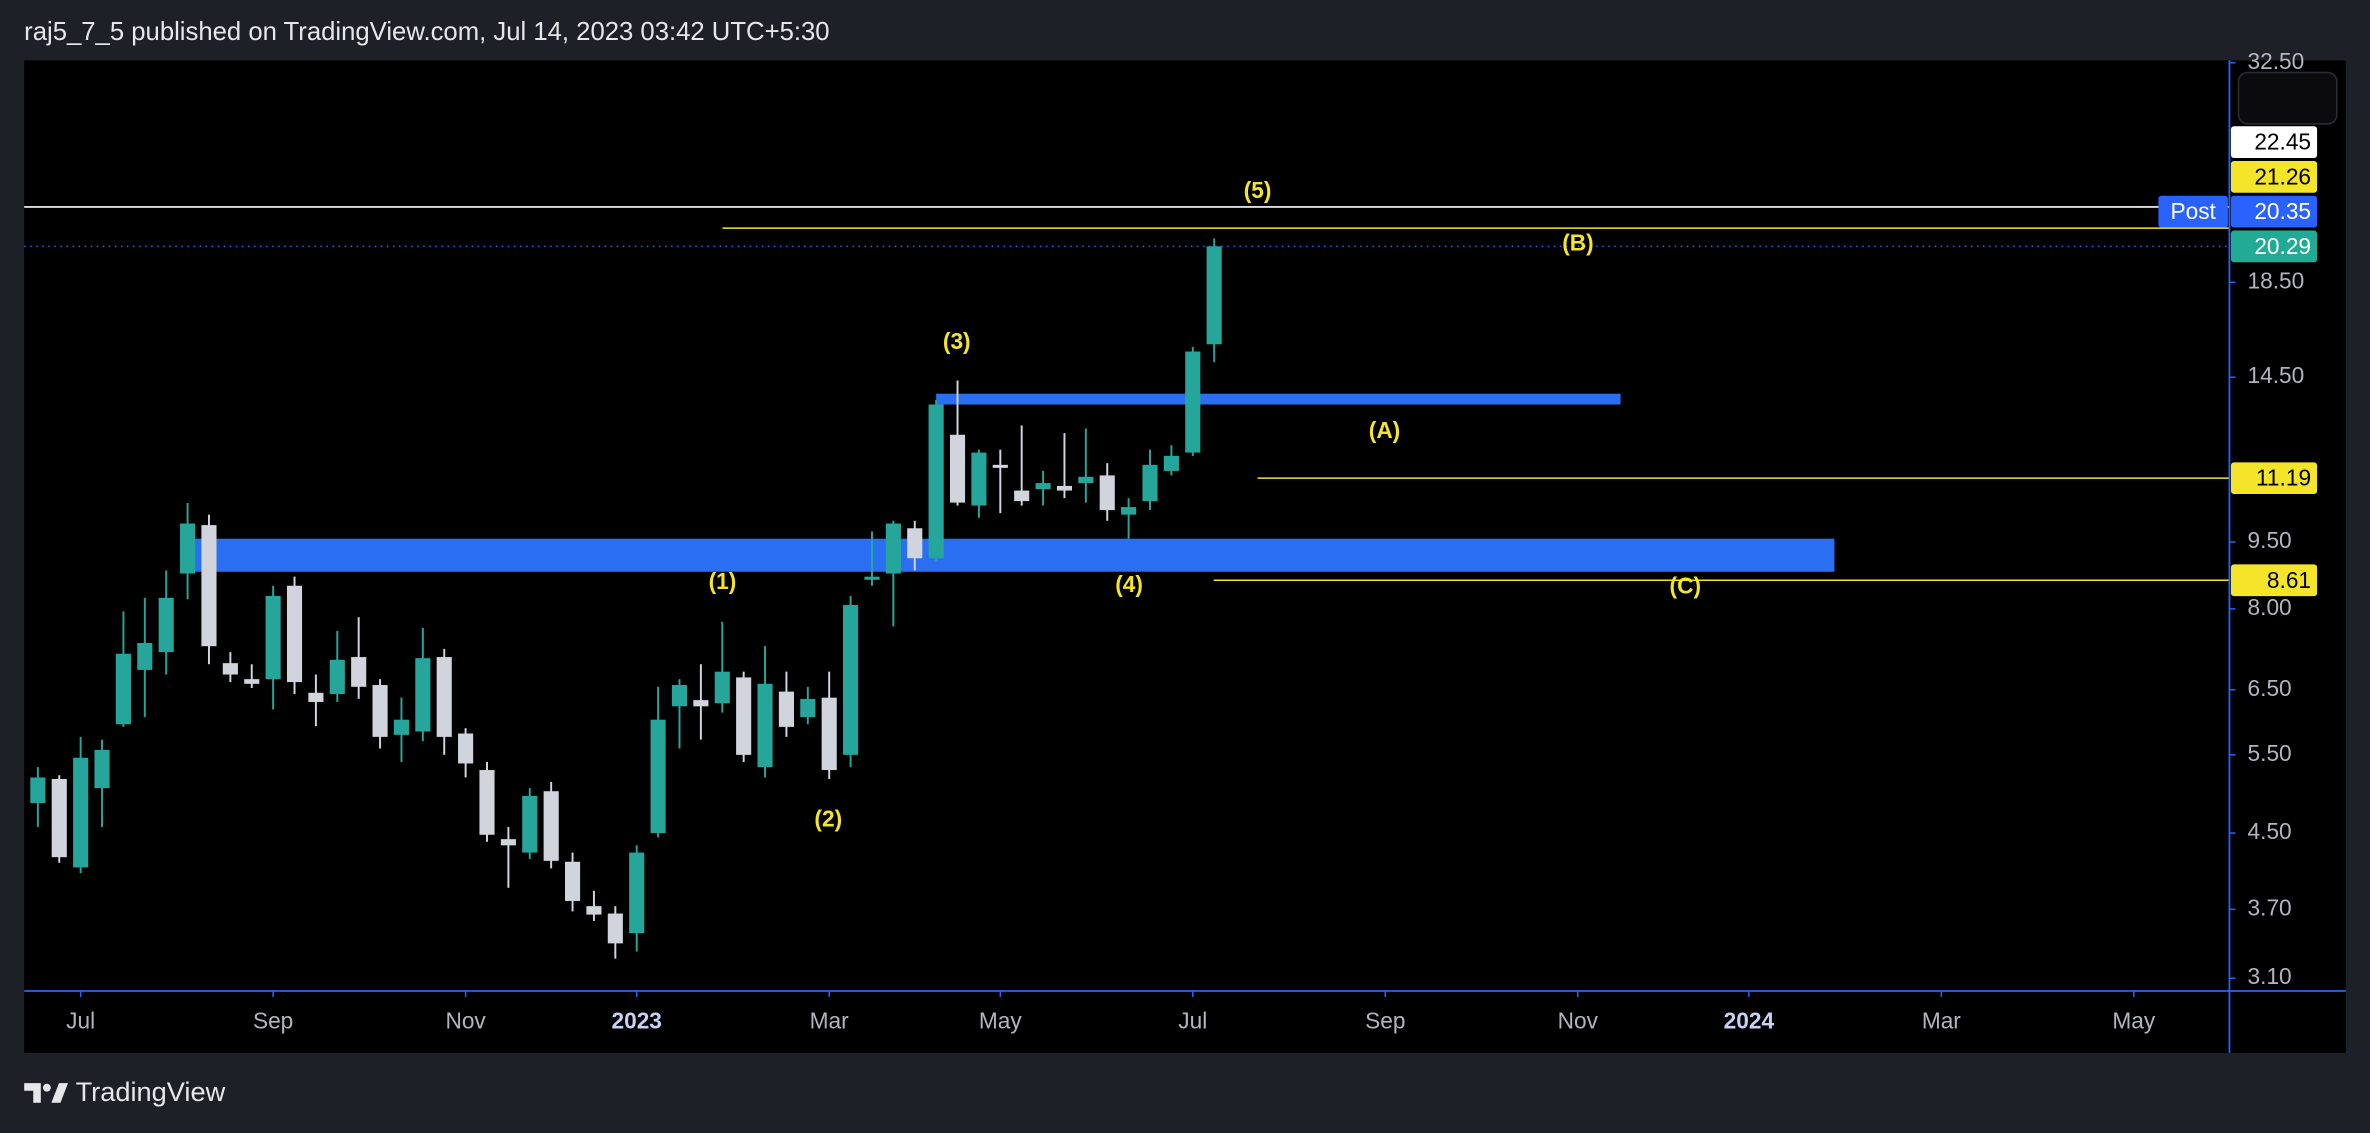  Describe the element at coordinates (2283, 478) in the screenshot. I see `price-label: 11.19` at that location.